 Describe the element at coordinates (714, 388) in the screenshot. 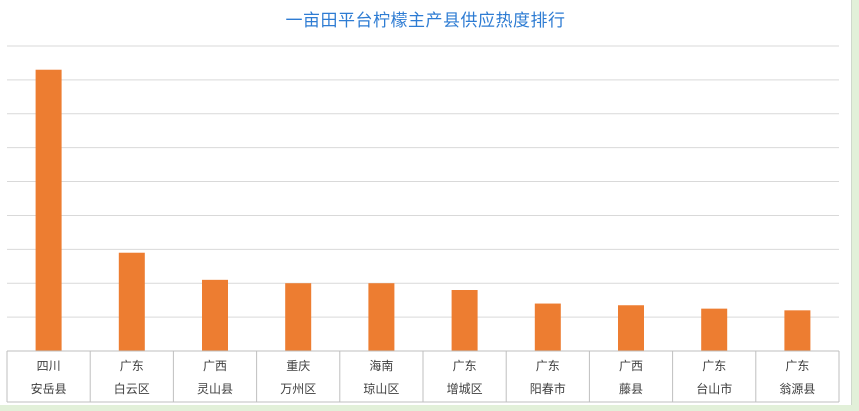

I see `category-county-label: 台山市` at that location.